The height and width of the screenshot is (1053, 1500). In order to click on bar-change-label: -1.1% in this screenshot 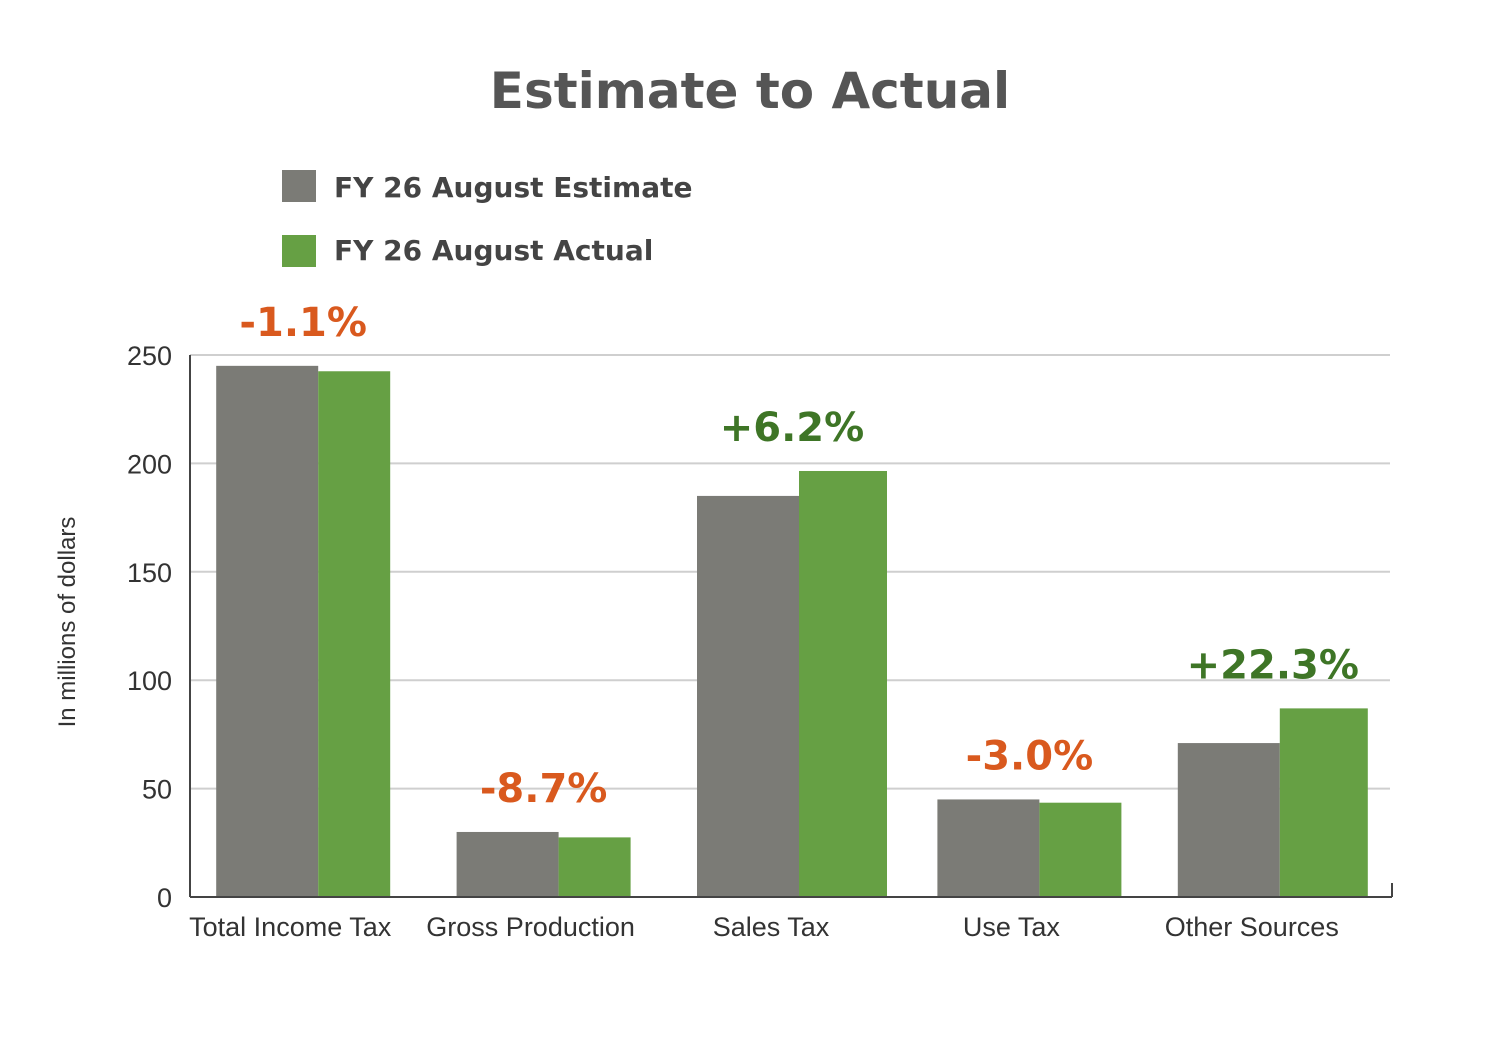, I will do `click(303, 323)`.